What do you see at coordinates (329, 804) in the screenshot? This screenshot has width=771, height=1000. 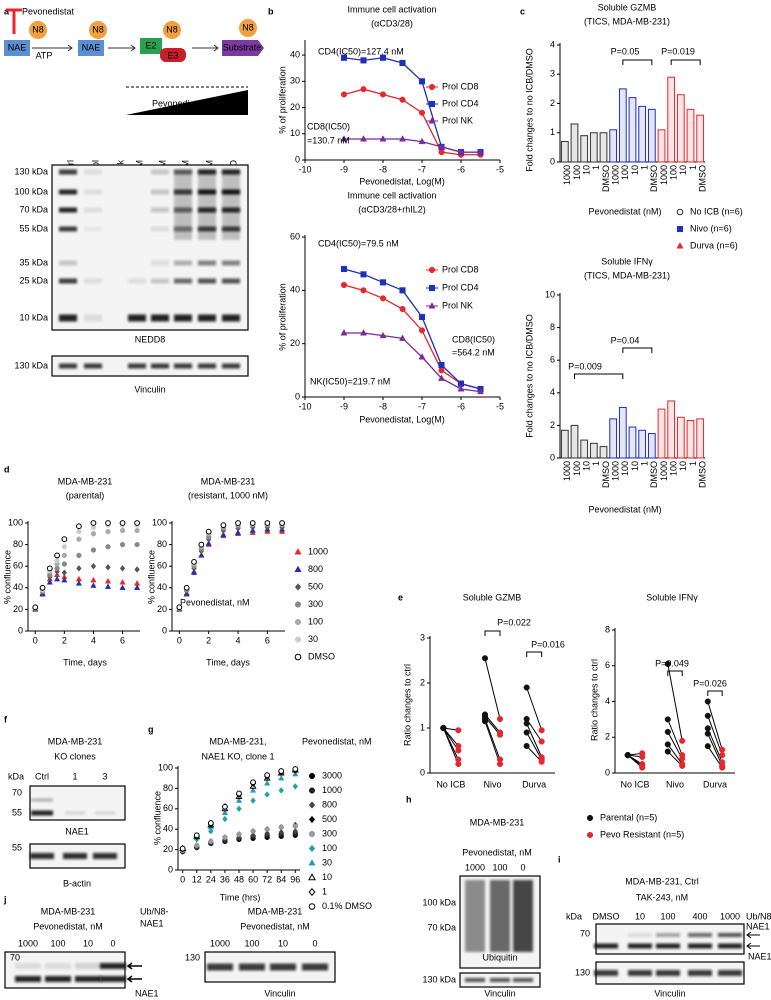 I see `legend-label: 800` at bounding box center [329, 804].